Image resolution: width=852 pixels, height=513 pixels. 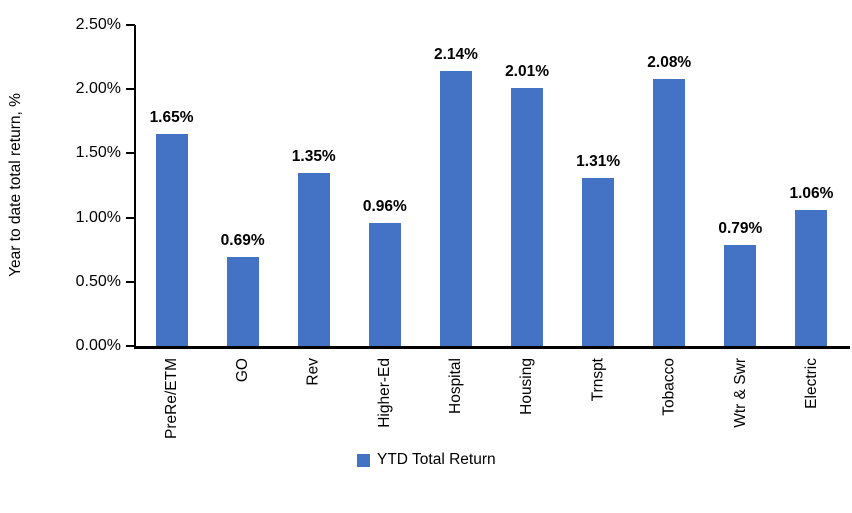 What do you see at coordinates (98, 24) in the screenshot?
I see `y-axis-tick-label: 2.50%` at bounding box center [98, 24].